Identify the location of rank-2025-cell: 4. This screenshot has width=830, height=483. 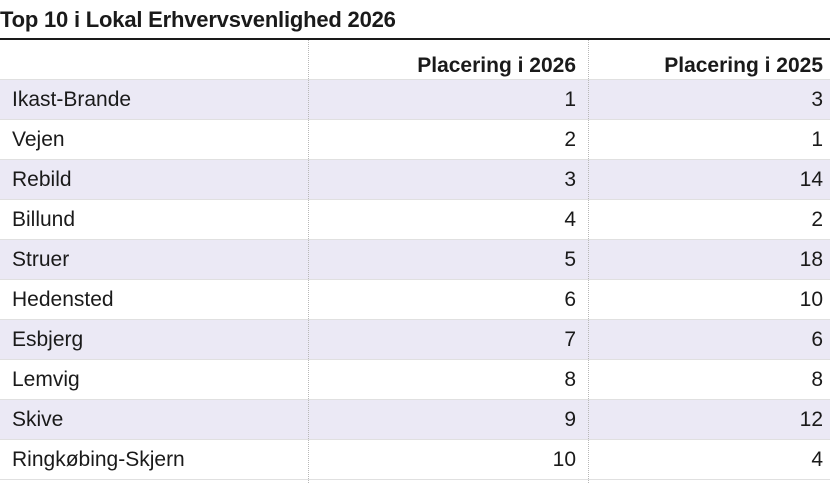
(817, 459).